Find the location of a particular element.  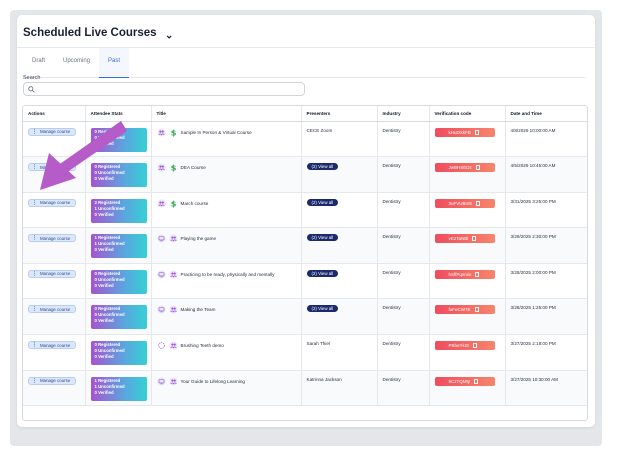

verification-code-button: vE2TaNBl is located at coordinates (464, 239).